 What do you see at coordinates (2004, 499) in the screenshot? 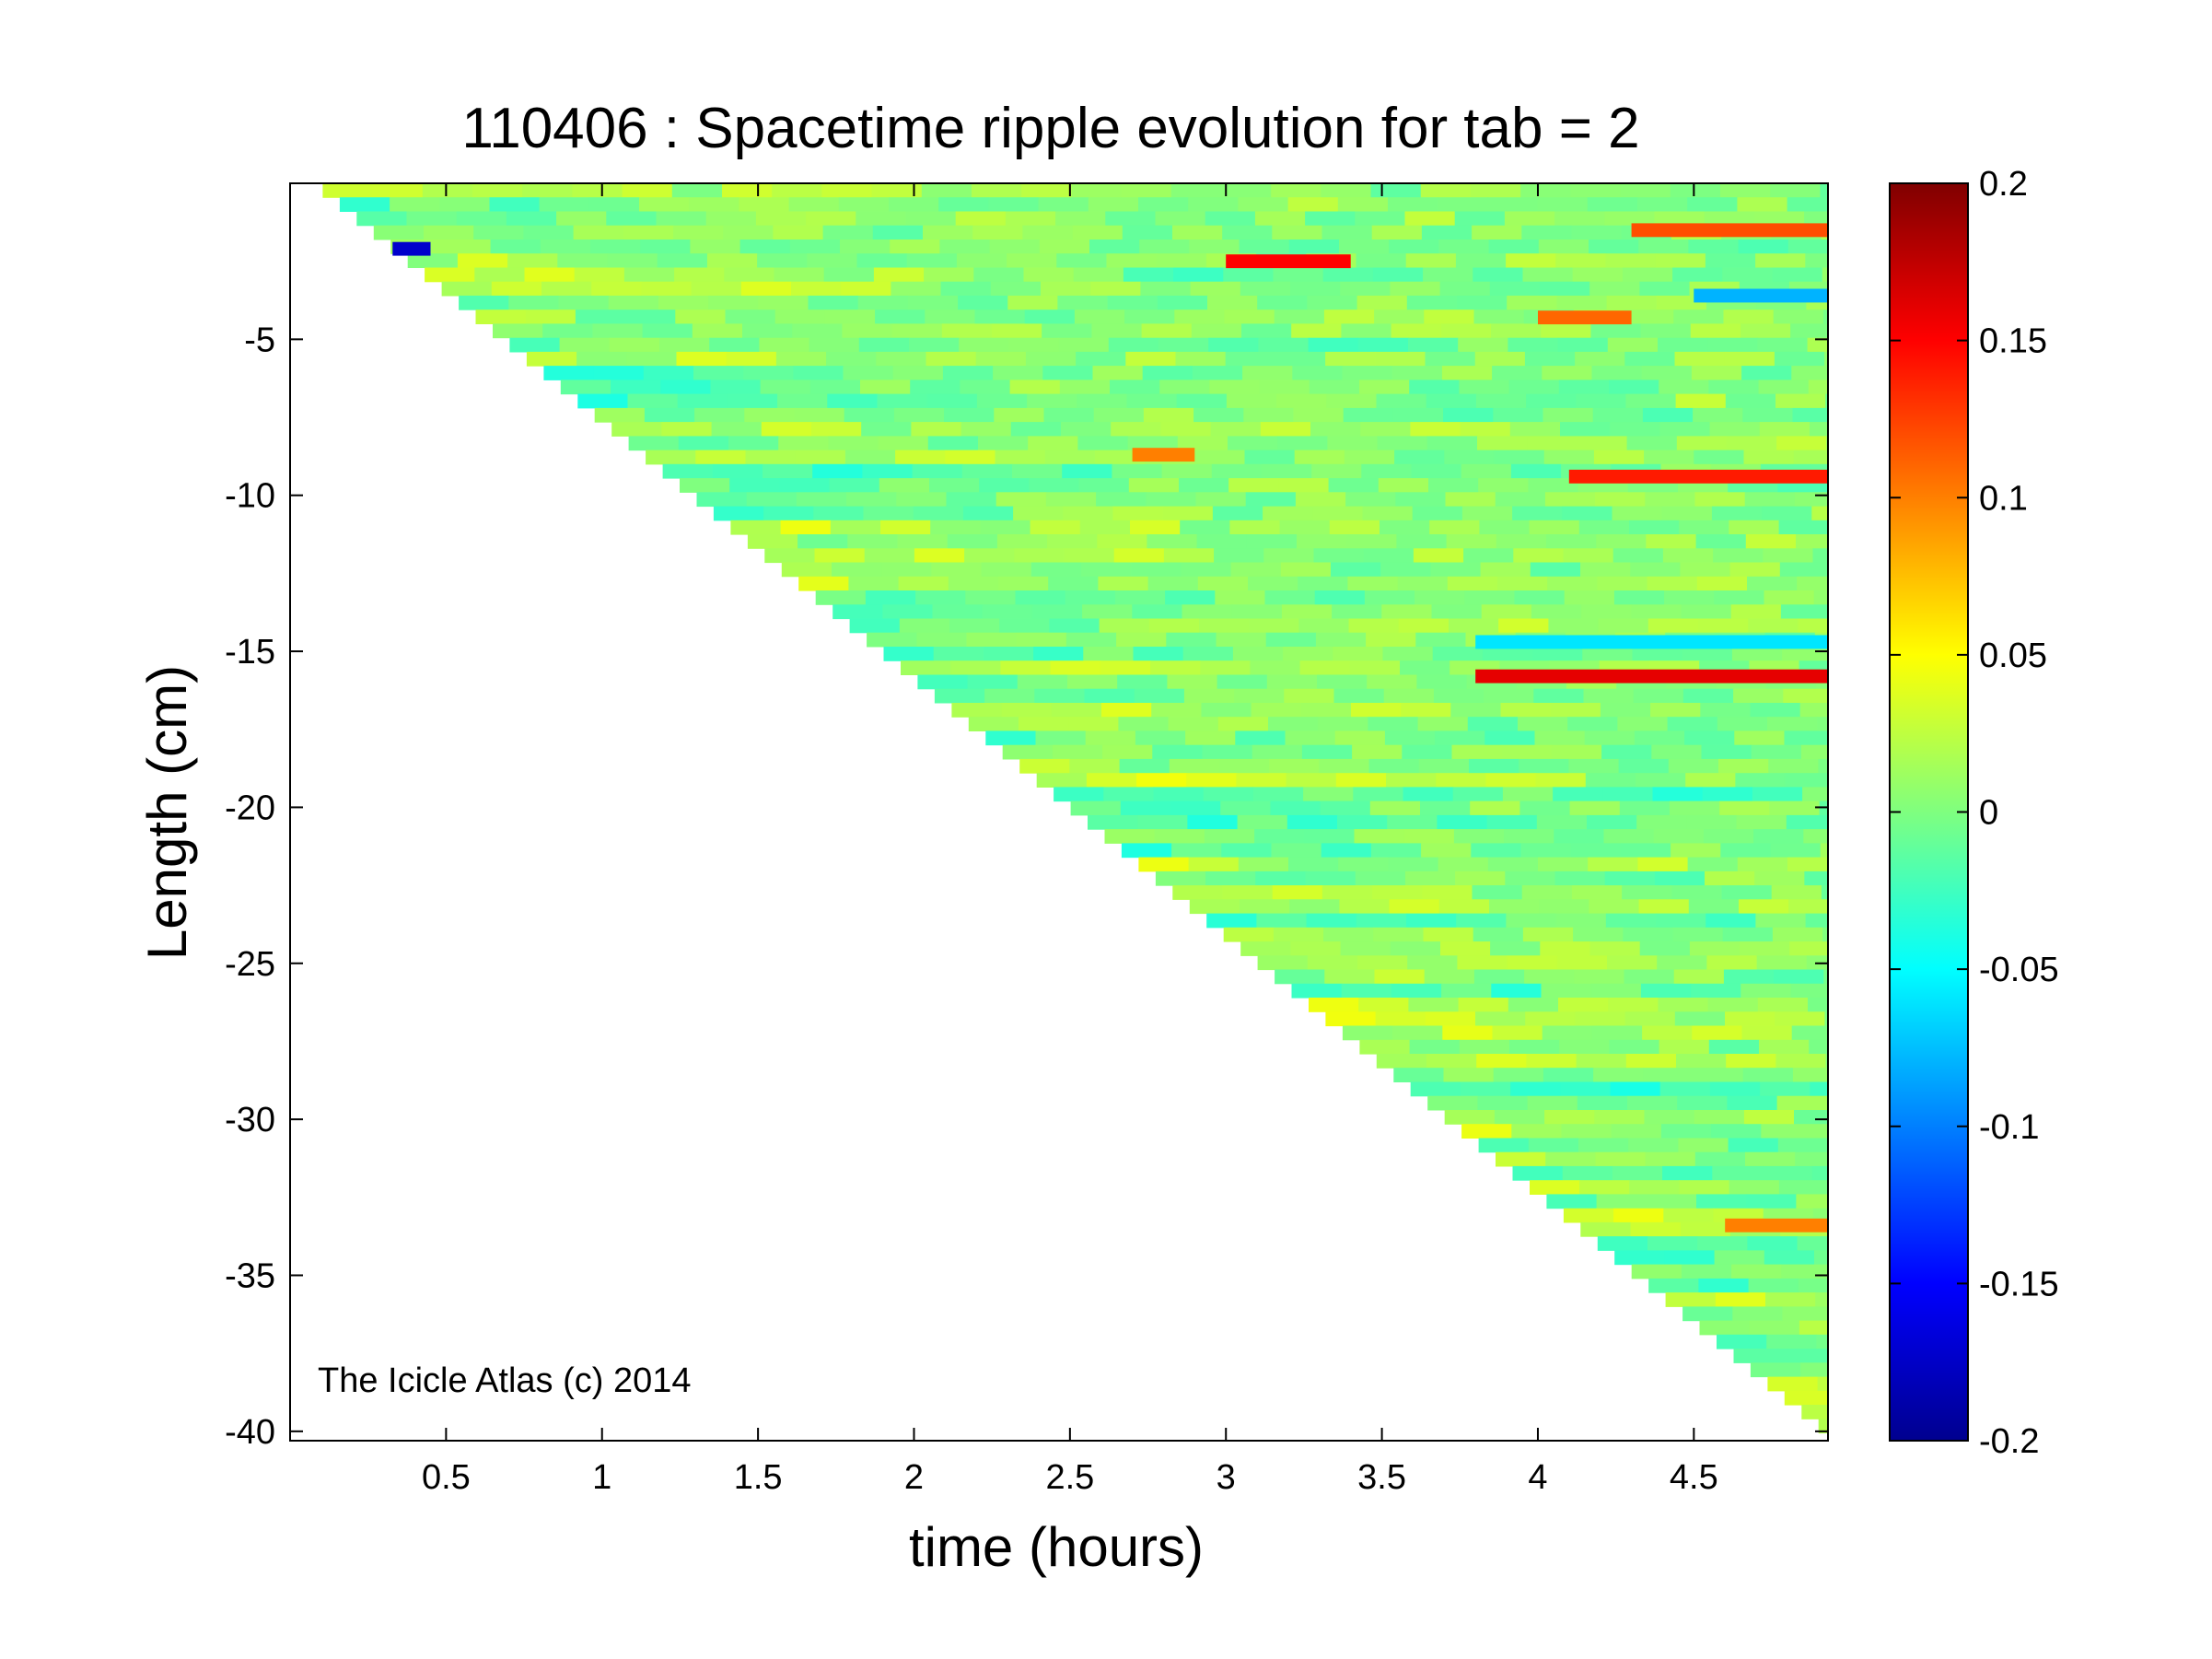
I see `colorbar-tick-label: 0.1` at bounding box center [2004, 499].